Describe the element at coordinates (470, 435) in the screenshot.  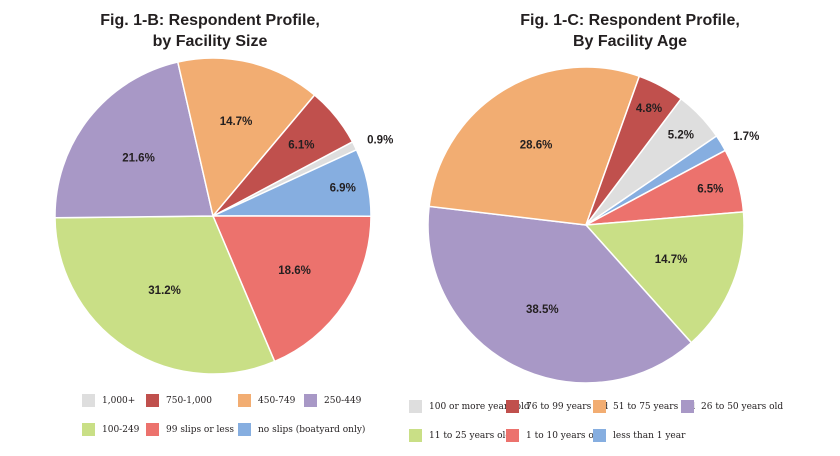
I see `legend-label: 11 to 25 years old` at that location.